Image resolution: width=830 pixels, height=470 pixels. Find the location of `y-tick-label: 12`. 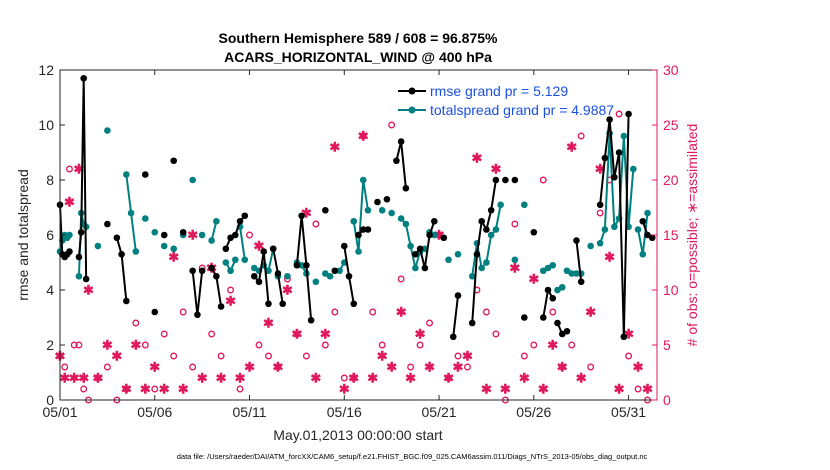

y-tick-label: 12 is located at coordinates (46, 70).